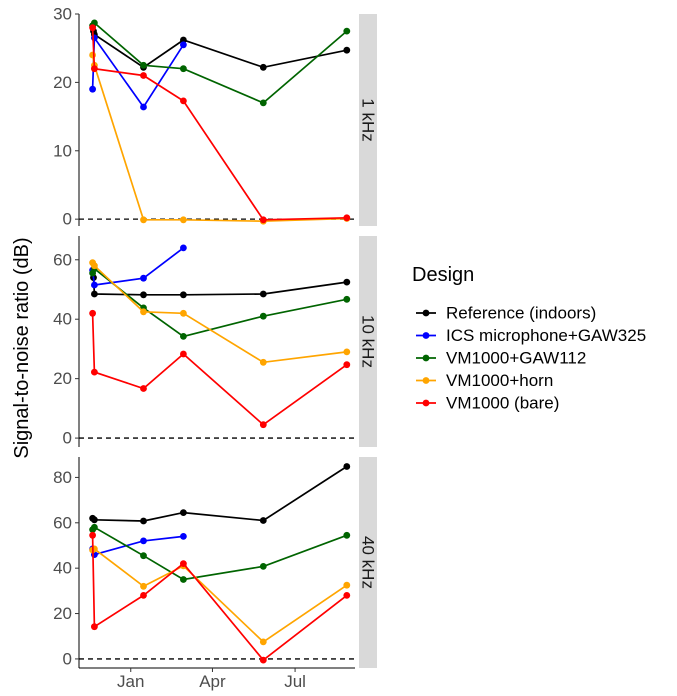  Describe the element at coordinates (62, 319) in the screenshot. I see `y-tick-label: 40` at that location.